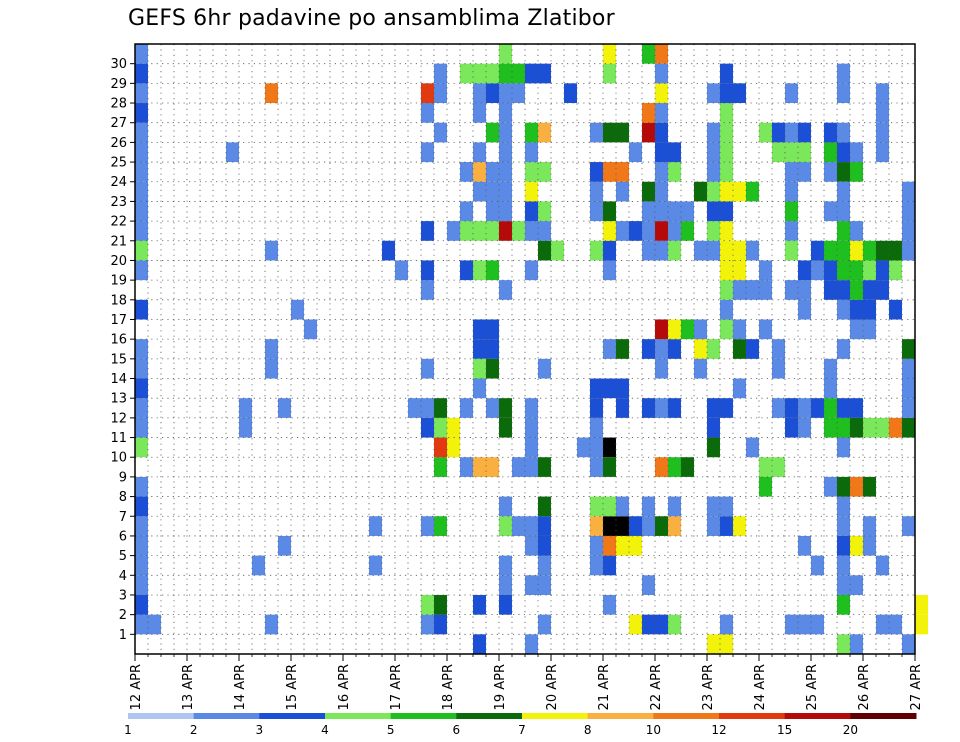  What do you see at coordinates (371, 18) in the screenshot?
I see `chart-title: GEFS 6hr padavine po ansamblima Zlatibor` at bounding box center [371, 18].